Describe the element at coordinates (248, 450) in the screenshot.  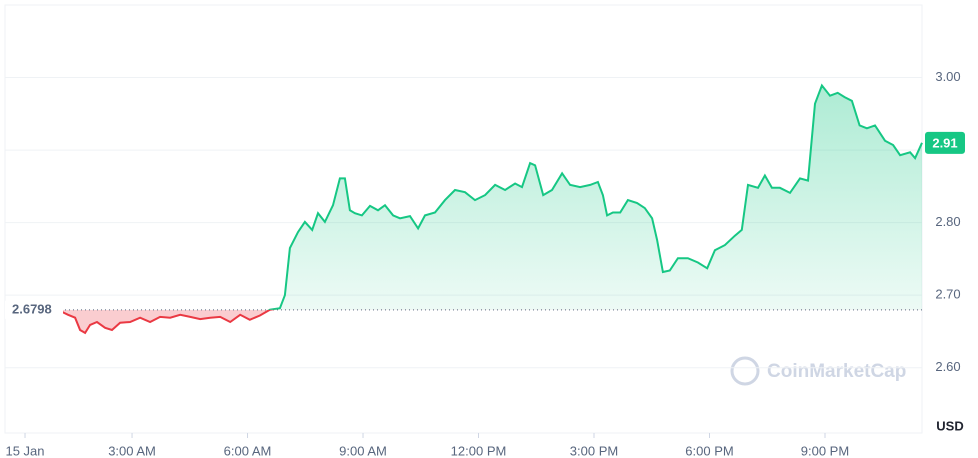
I see `x-tick-label: 6:00 AM` at that location.